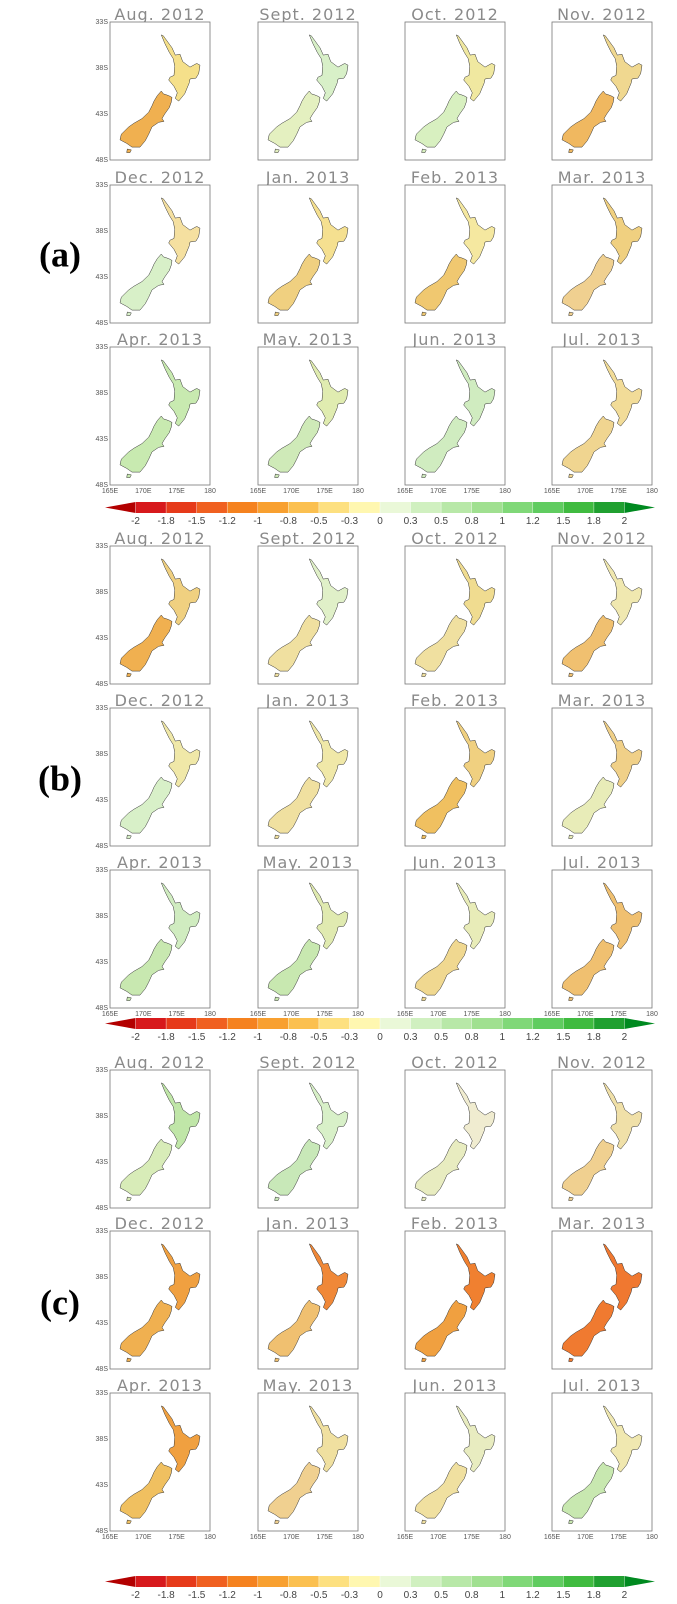 The width and height of the screenshot is (677, 1604). Describe the element at coordinates (308, 862) in the screenshot. I see `map-title: May. 2013` at that location.